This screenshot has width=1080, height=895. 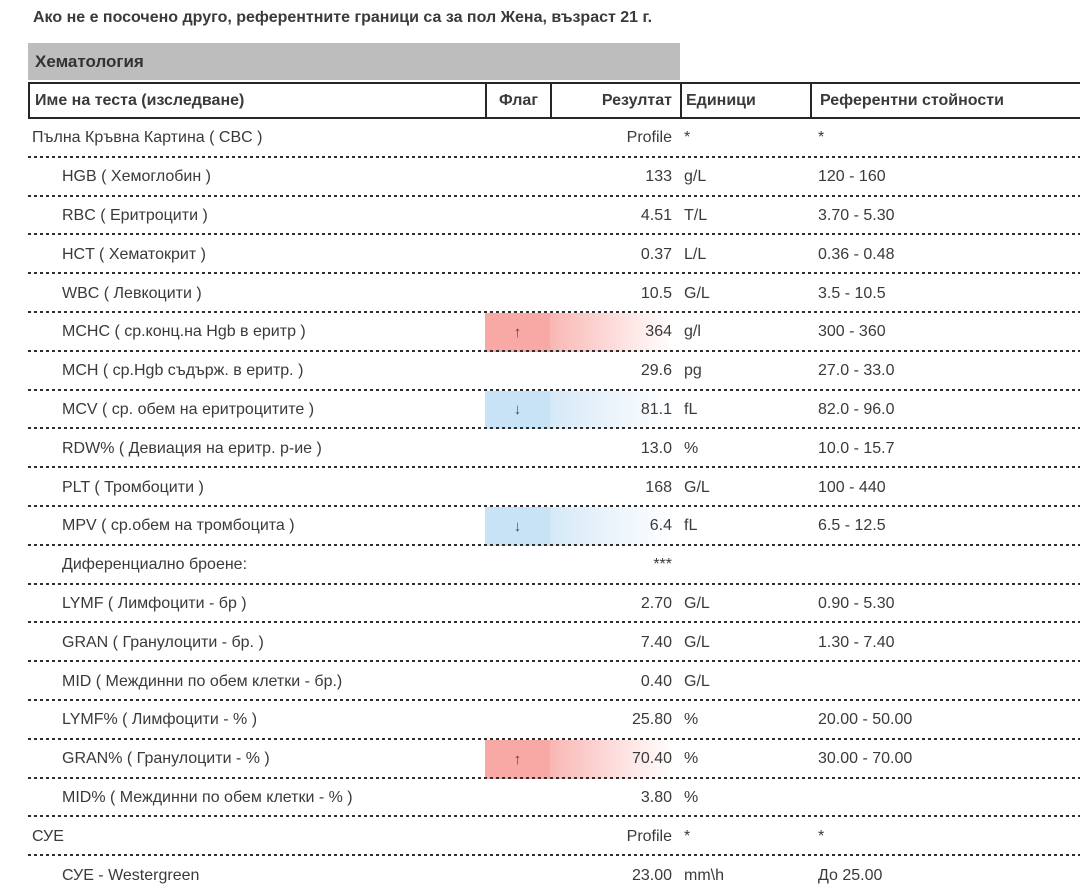 What do you see at coordinates (89, 61) in the screenshot?
I see `section-title: Хематология` at bounding box center [89, 61].